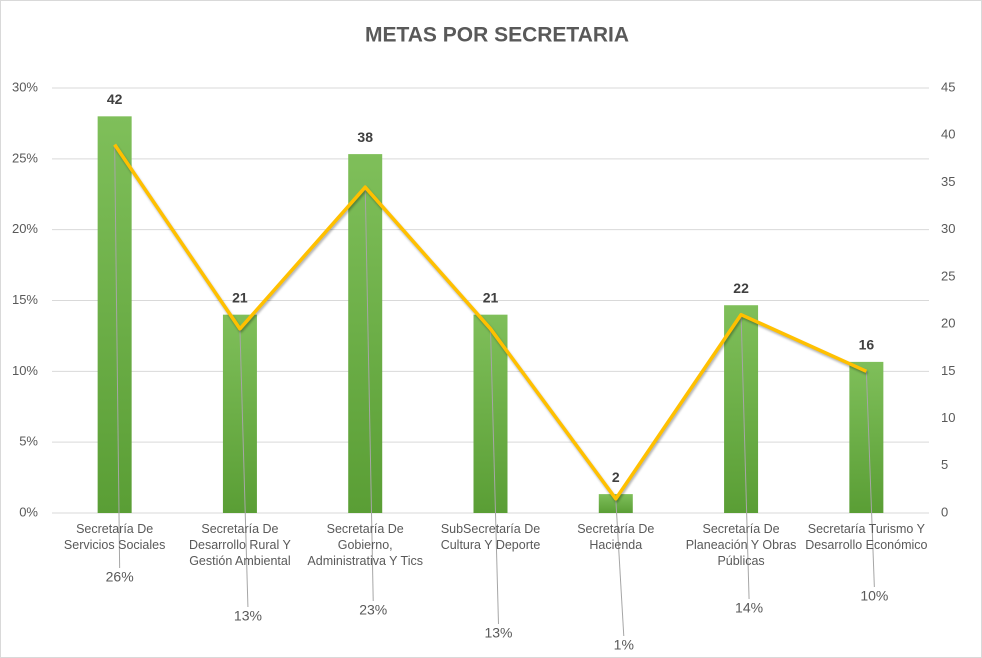 The image size is (982, 658). What do you see at coordinates (25, 228) in the screenshot?
I see `y-tick-label: 20%` at bounding box center [25, 228].